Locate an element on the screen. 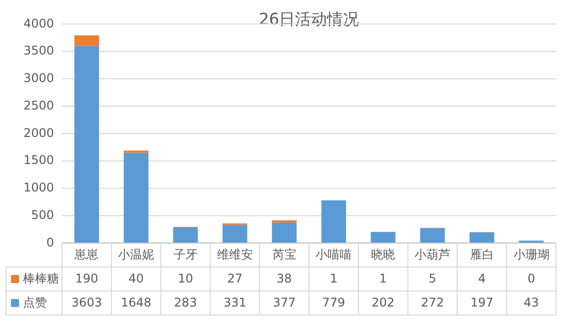 This screenshot has width=563, height=323. ytick: 2500 is located at coordinates (38, 105).